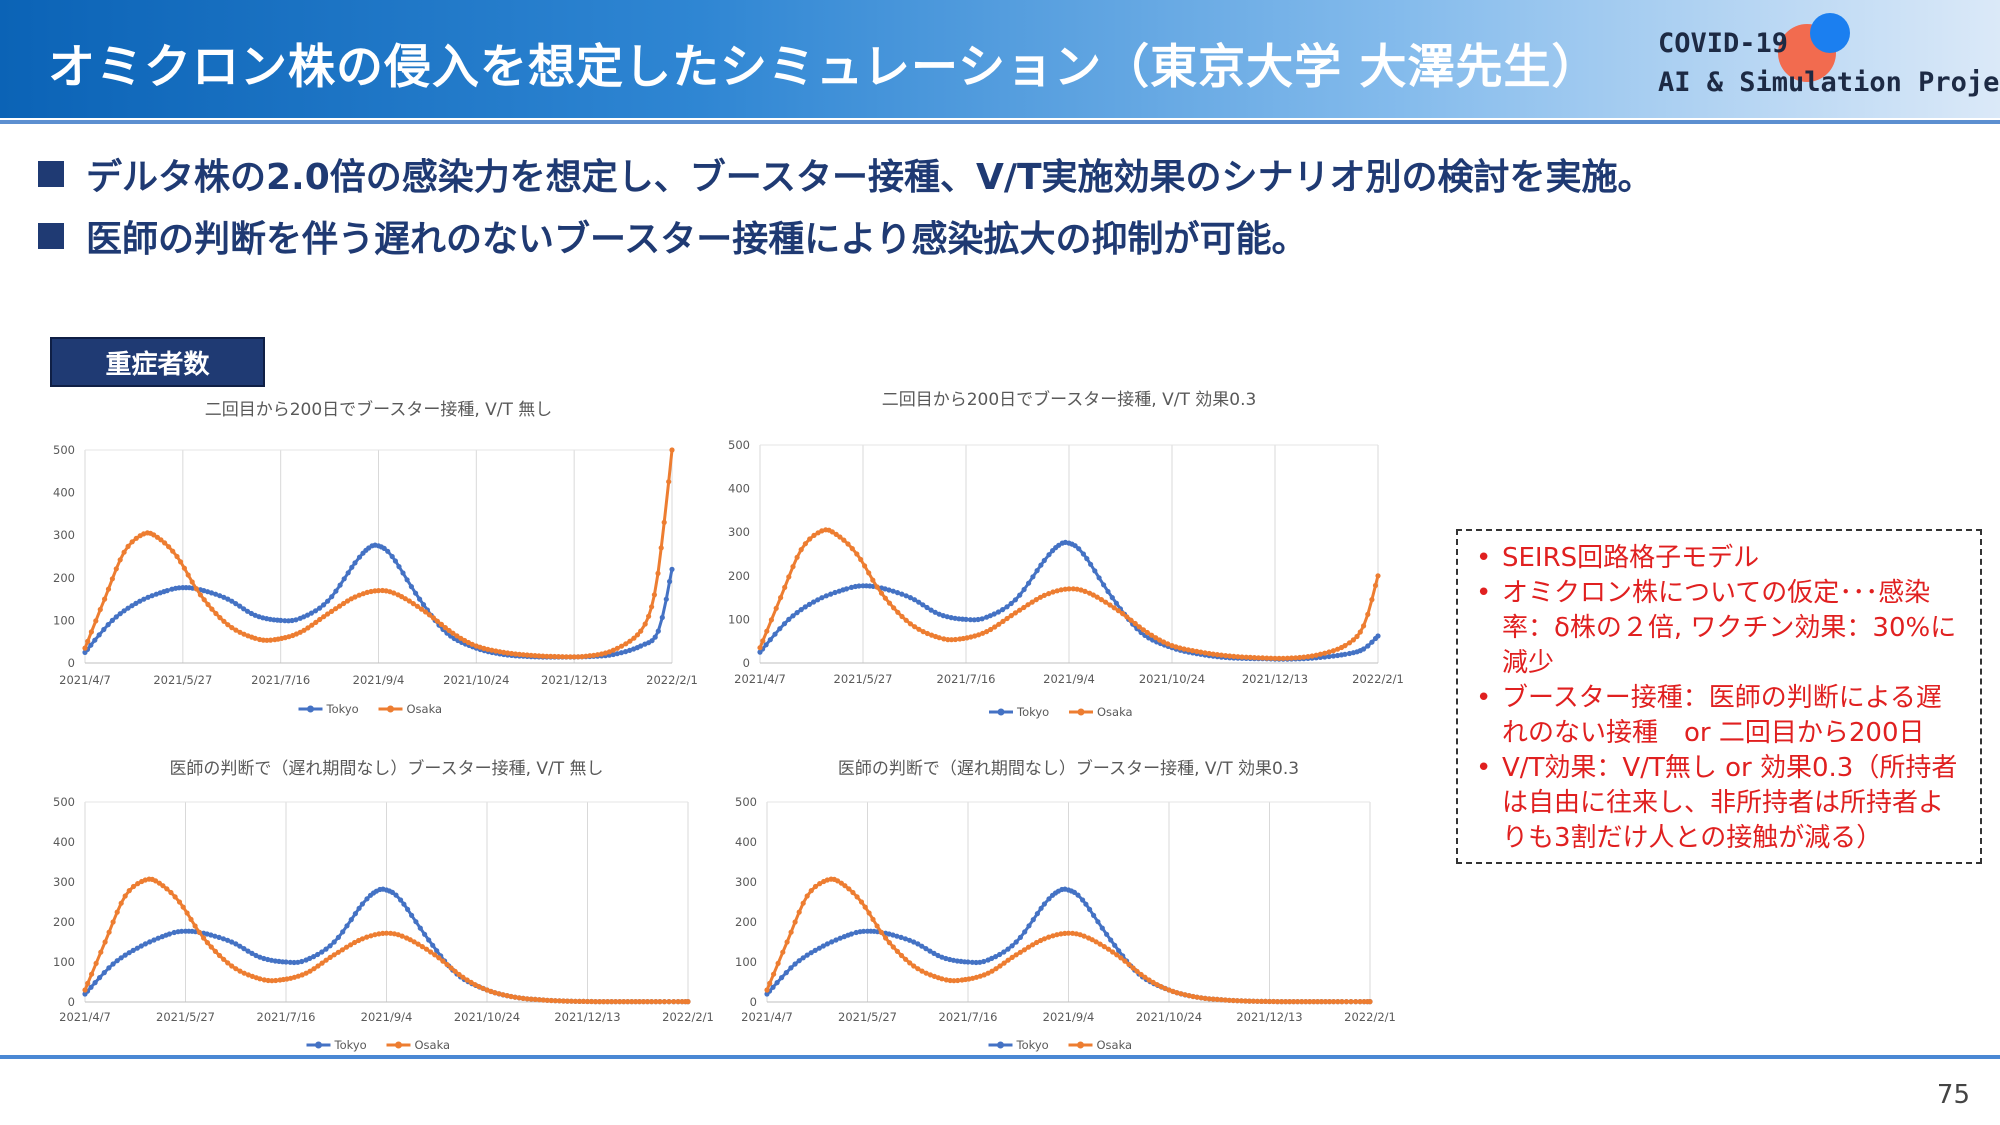 The height and width of the screenshot is (1125, 2000). What do you see at coordinates (1061, 712) in the screenshot?
I see `chart-legend: Tokyo Osaka` at bounding box center [1061, 712].